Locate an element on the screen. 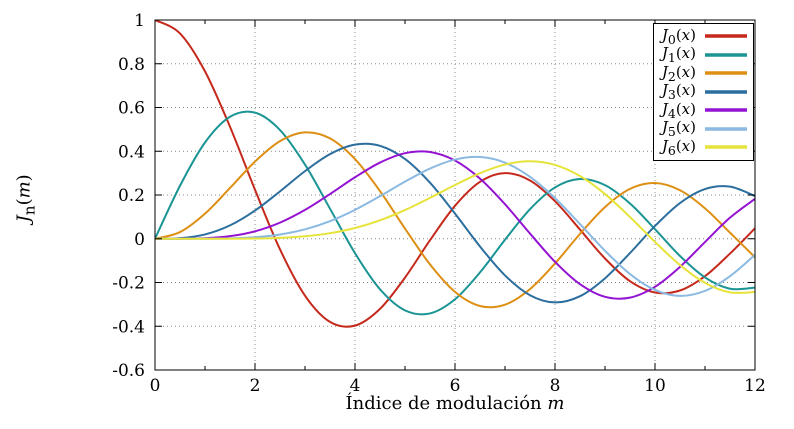 This screenshot has width=794, height=429. x-tick-label: 2 is located at coordinates (255, 386).